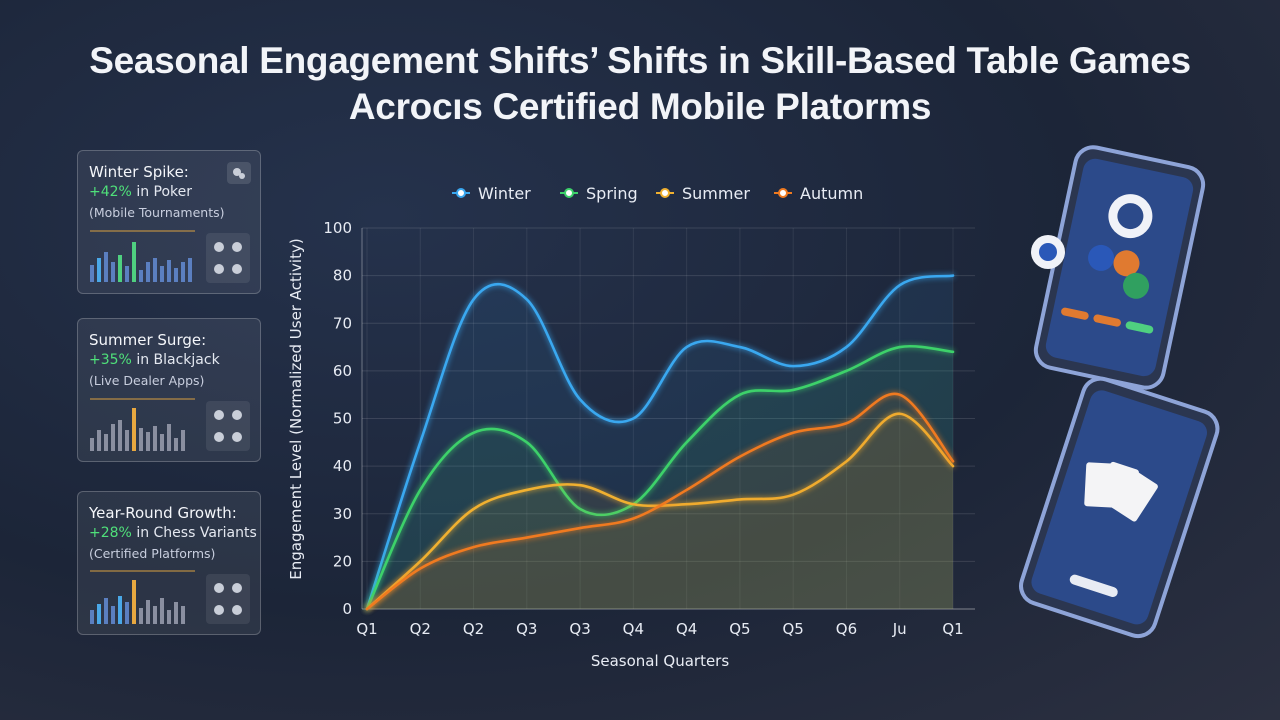  I want to click on y-tick-label: 80, so click(342, 276).